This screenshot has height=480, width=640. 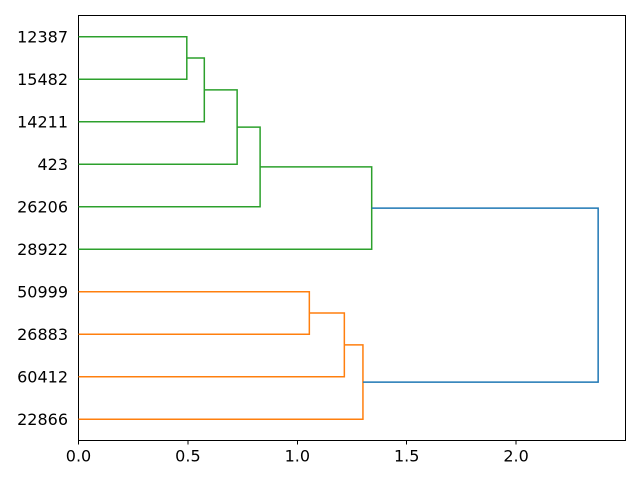 I want to click on leaf-label: 26883, so click(x=42, y=334).